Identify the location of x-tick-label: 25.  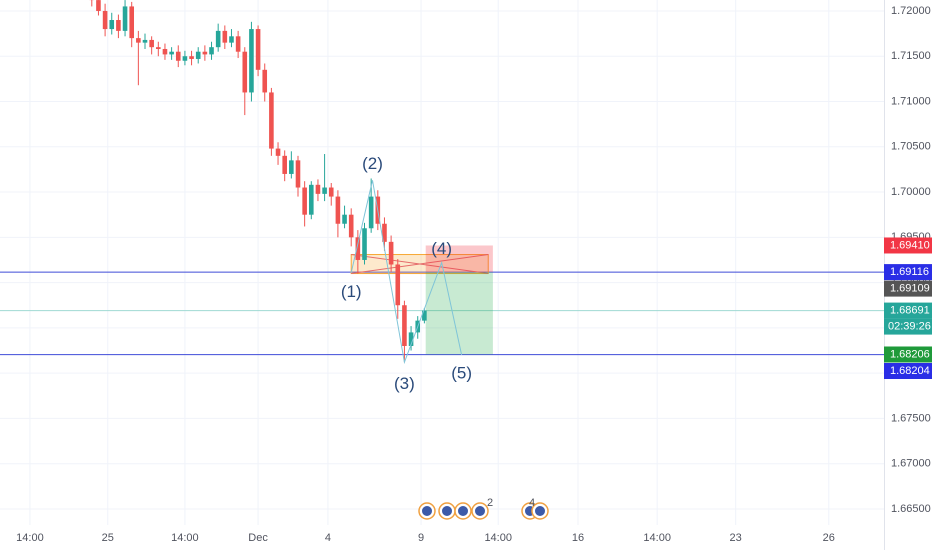
(108, 538).